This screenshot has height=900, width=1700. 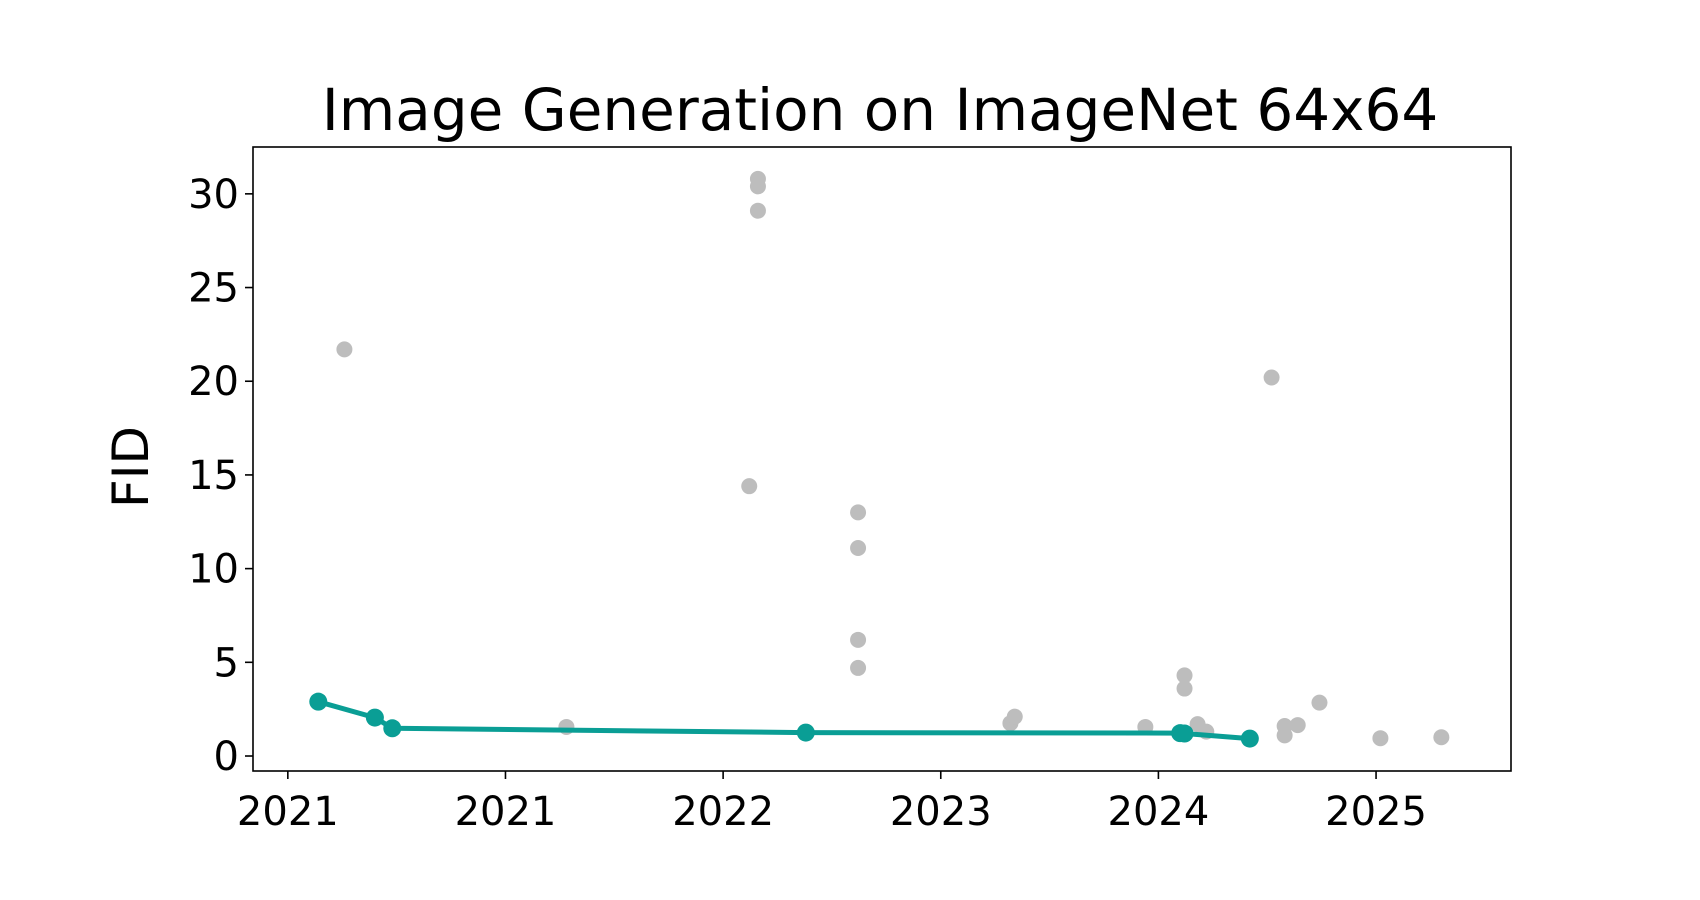 What do you see at coordinates (723, 812) in the screenshot?
I see `x-tick-label: 2022` at bounding box center [723, 812].